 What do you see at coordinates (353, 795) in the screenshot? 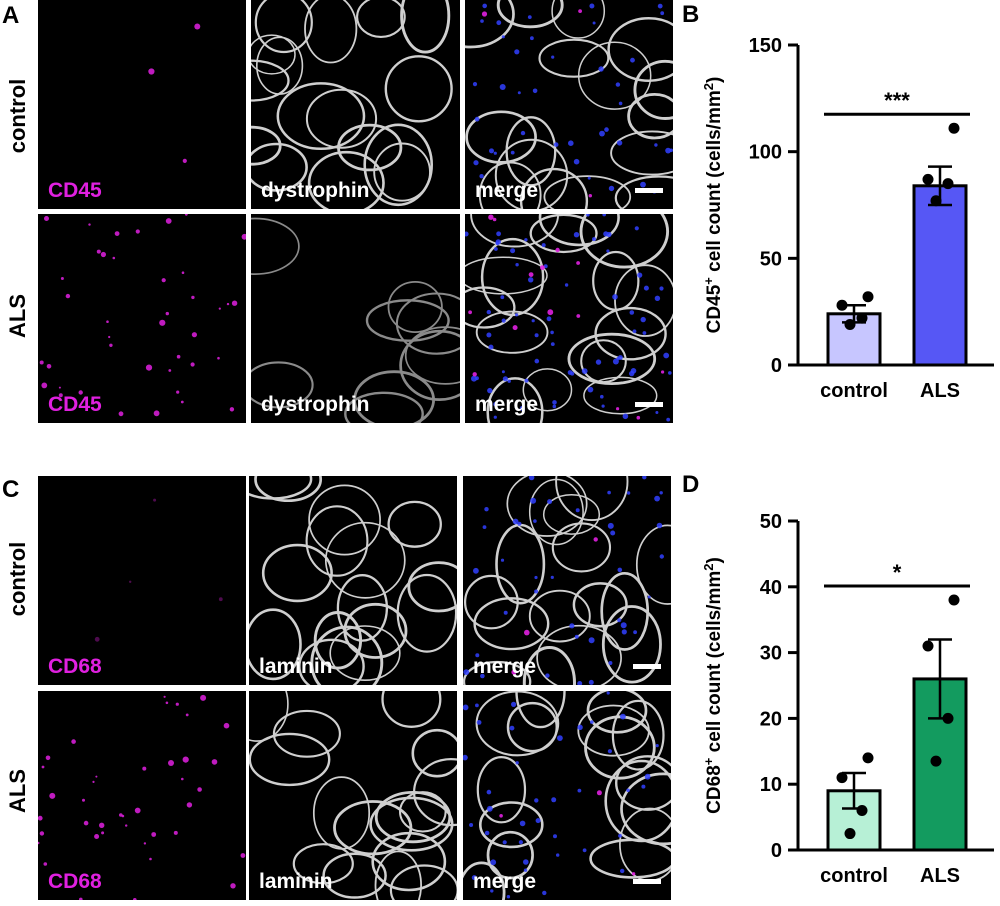
I see `image-c-als-laminin: laminin` at bounding box center [353, 795].